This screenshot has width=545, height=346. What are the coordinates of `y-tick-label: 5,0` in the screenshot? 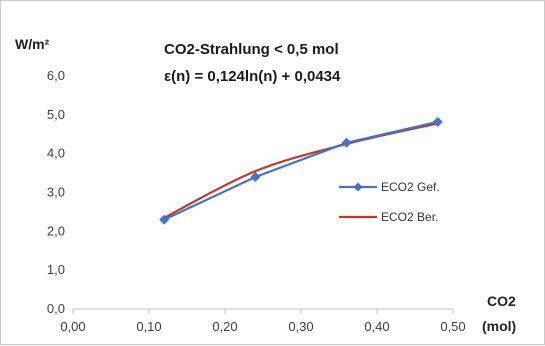 It's located at (56, 114).